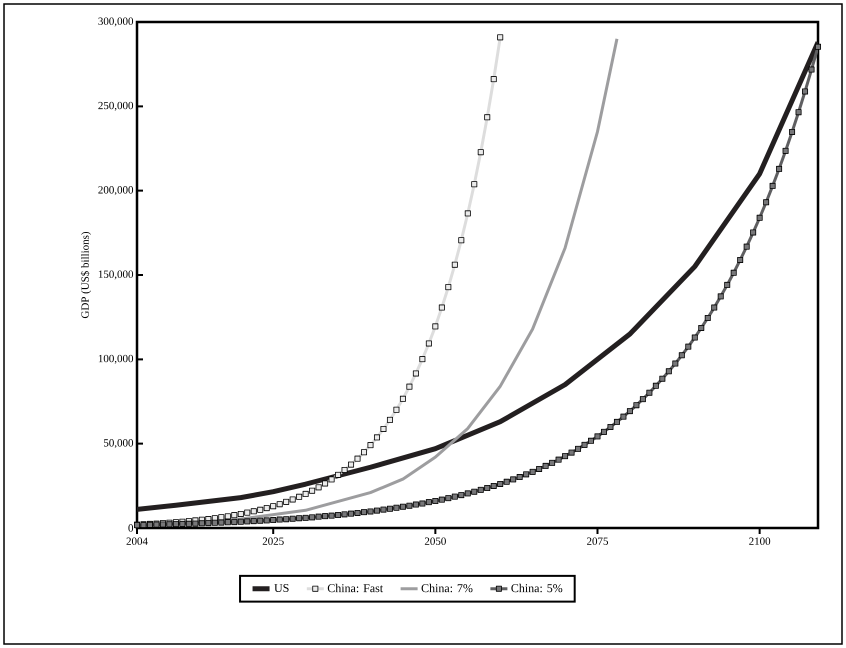  What do you see at coordinates (116, 22) in the screenshot?
I see `y-tick-label: 300,000` at bounding box center [116, 22].